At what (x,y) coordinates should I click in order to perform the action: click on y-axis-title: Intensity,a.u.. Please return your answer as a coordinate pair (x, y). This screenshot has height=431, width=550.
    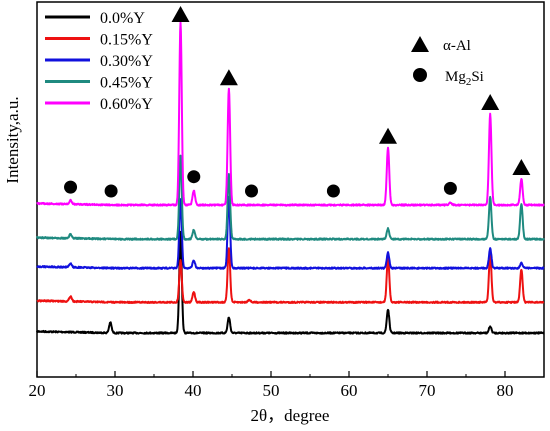
    Looking at the image, I should click on (12, 139).